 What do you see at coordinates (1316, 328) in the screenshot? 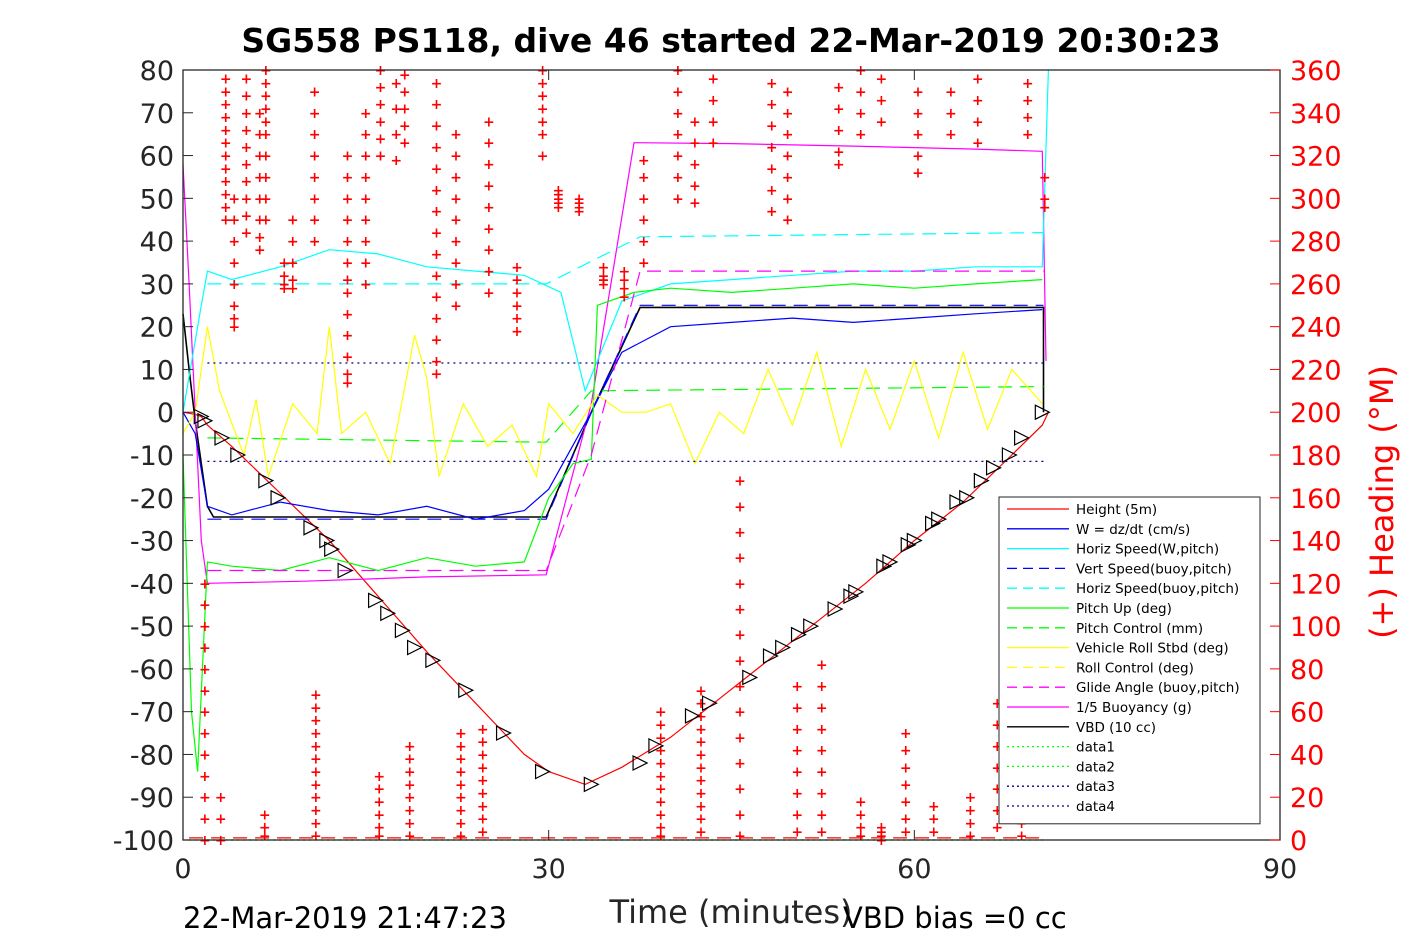
I see `right-y-tick-label: 240` at bounding box center [1316, 328].